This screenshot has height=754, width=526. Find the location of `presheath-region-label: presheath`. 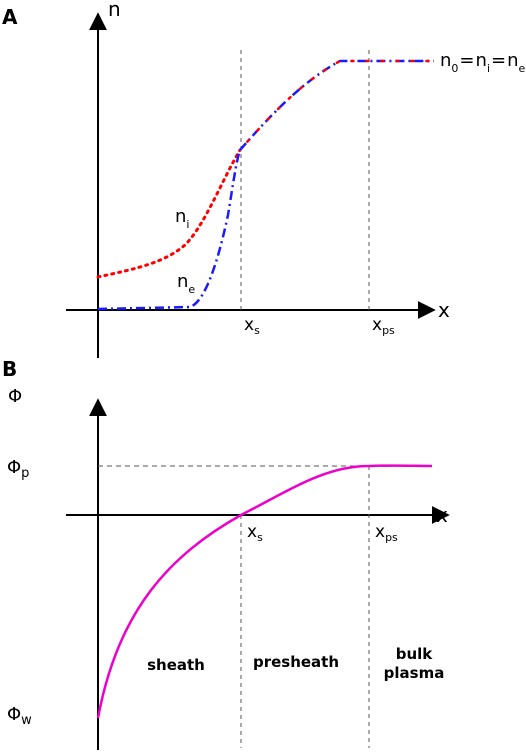

presheath-region-label: presheath is located at coordinates (296, 662).